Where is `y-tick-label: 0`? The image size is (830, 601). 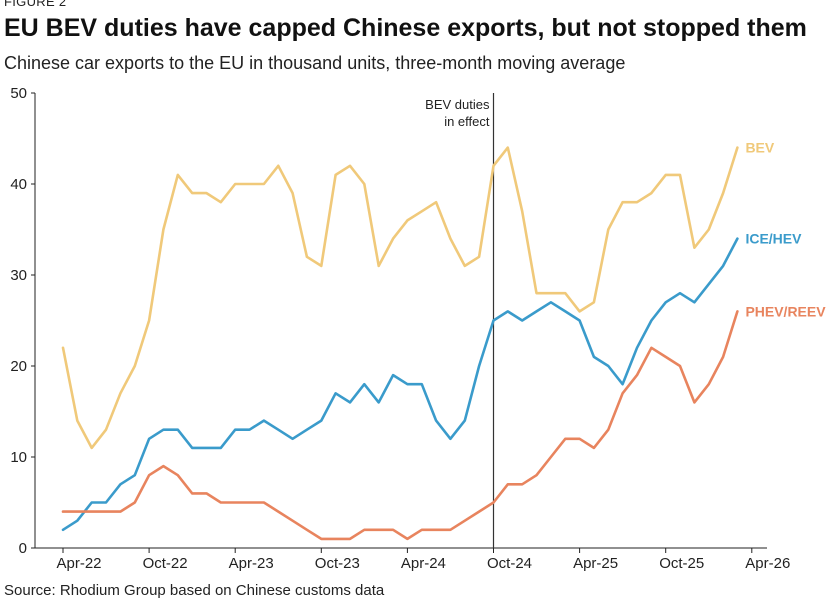
y-tick-label: 0 is located at coordinates (23, 548).